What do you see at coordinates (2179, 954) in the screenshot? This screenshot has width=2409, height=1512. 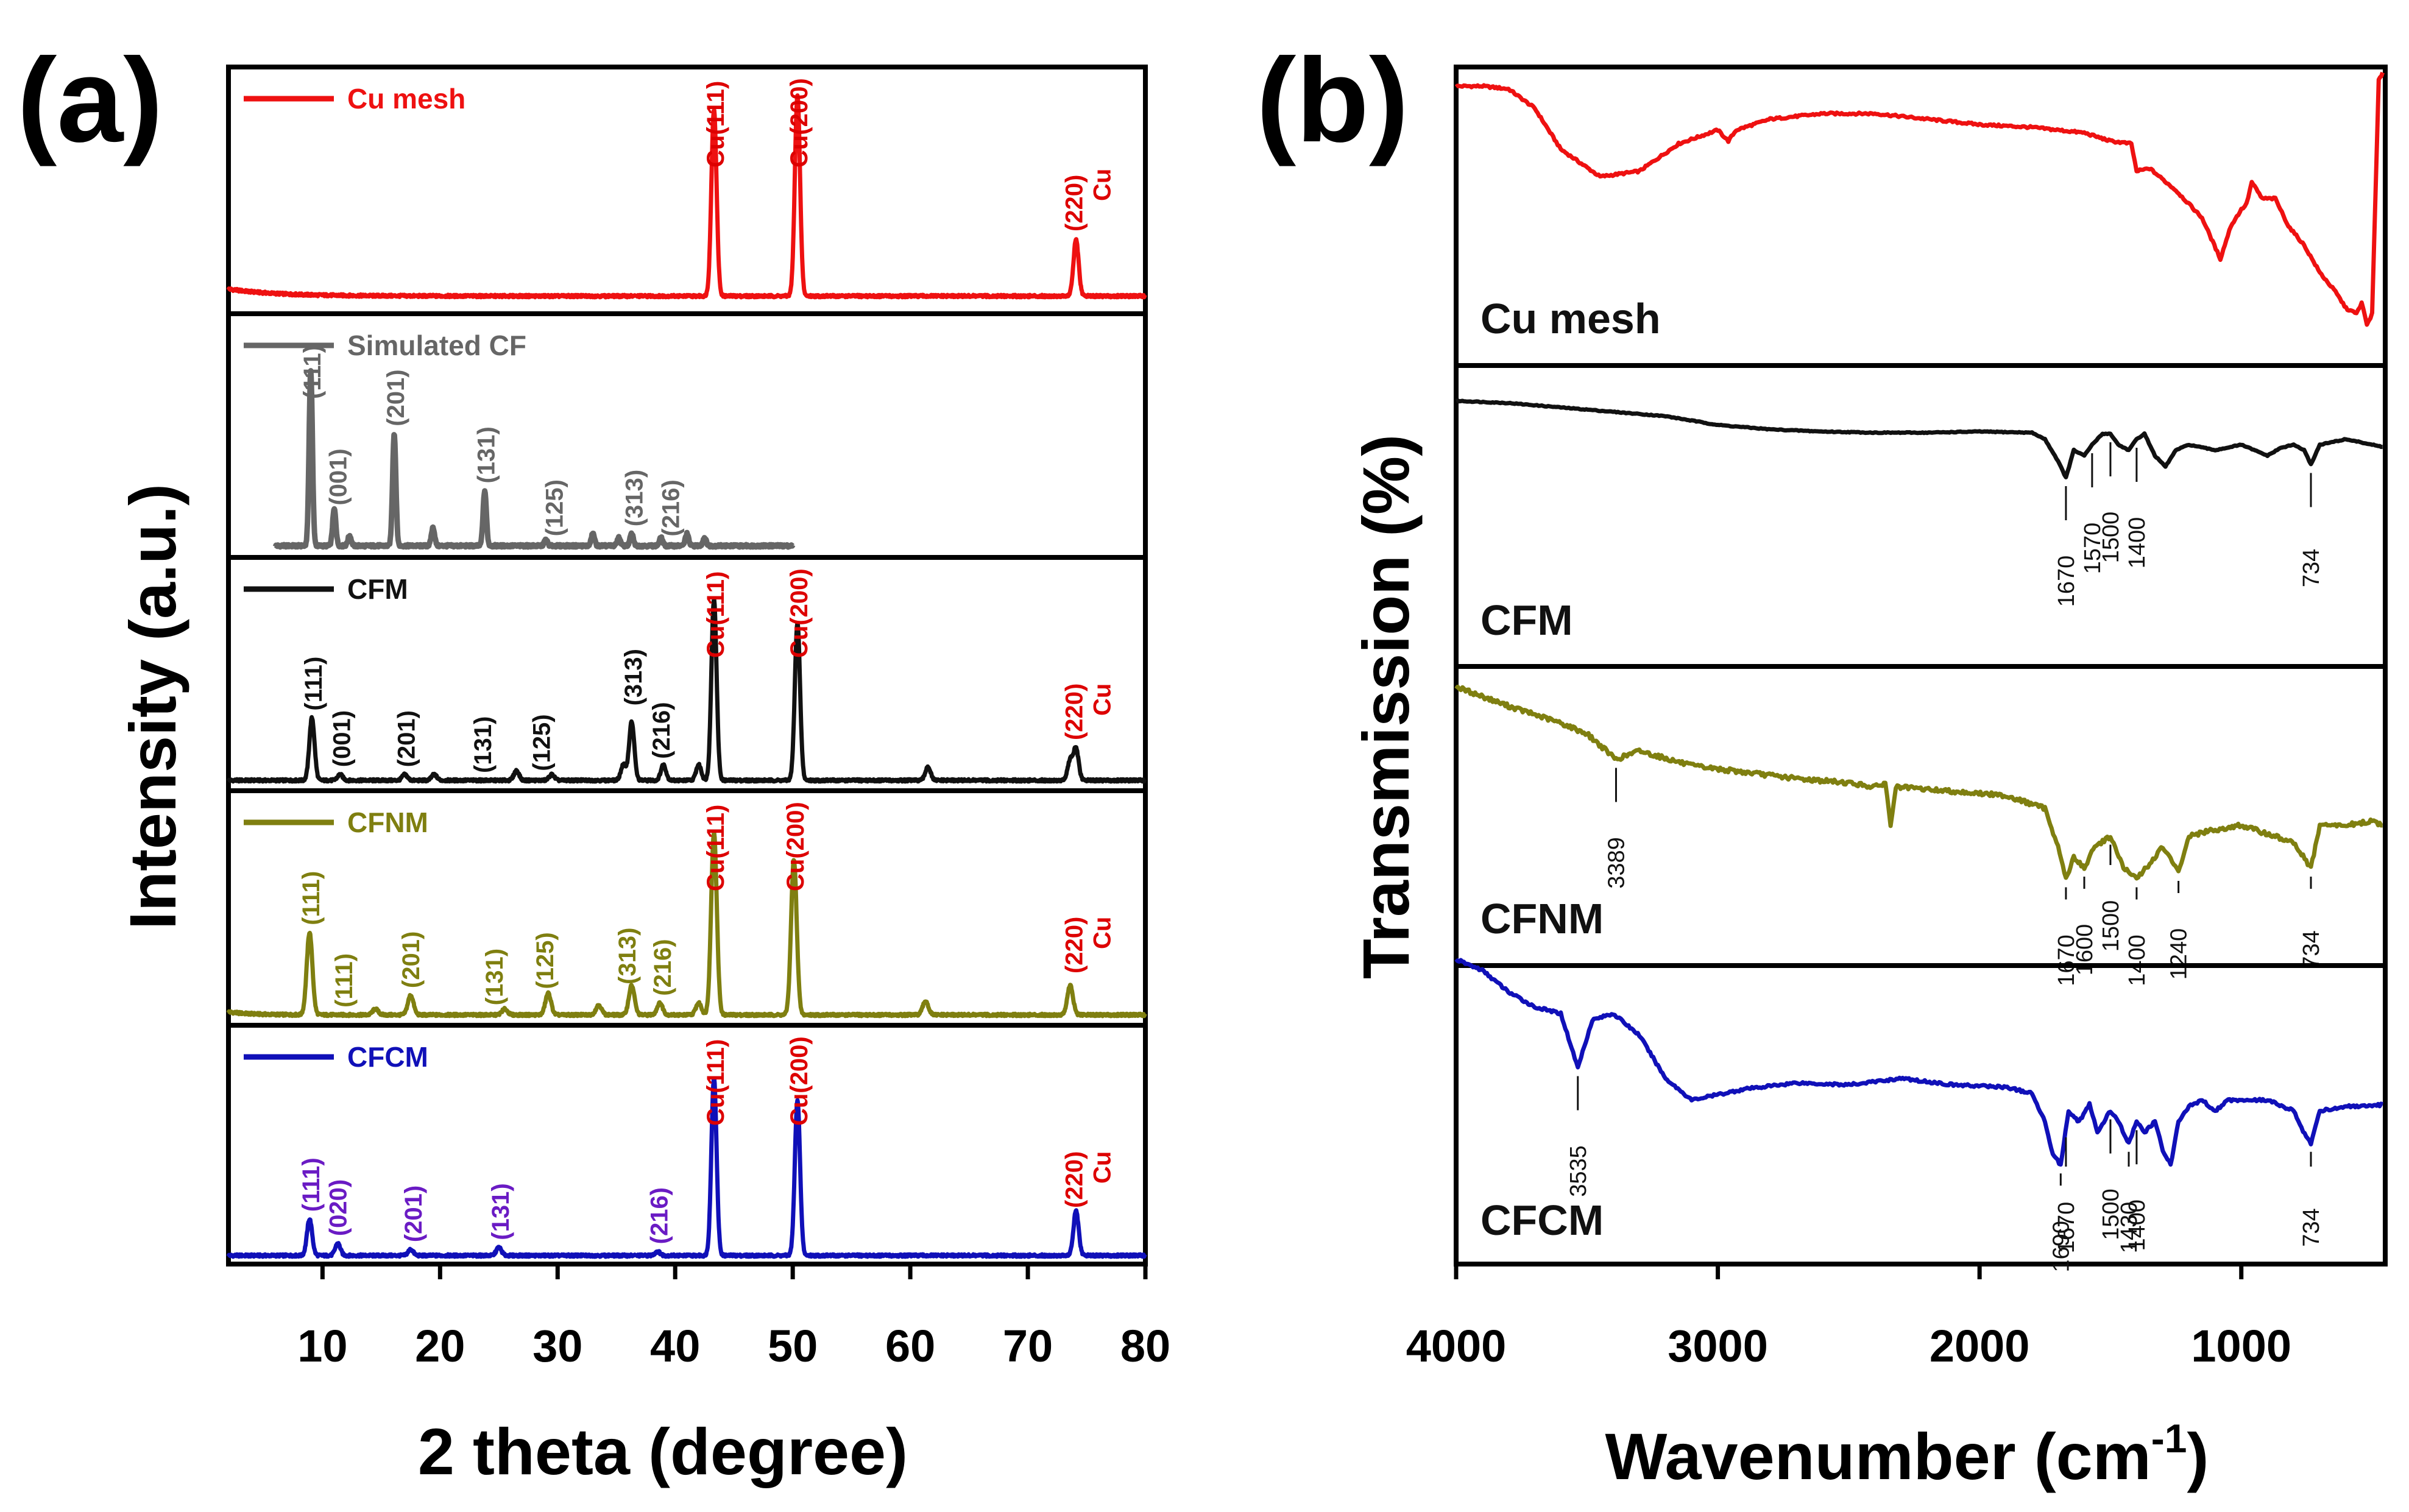 I see `ftir-annotation-label: 1240` at bounding box center [2179, 954].